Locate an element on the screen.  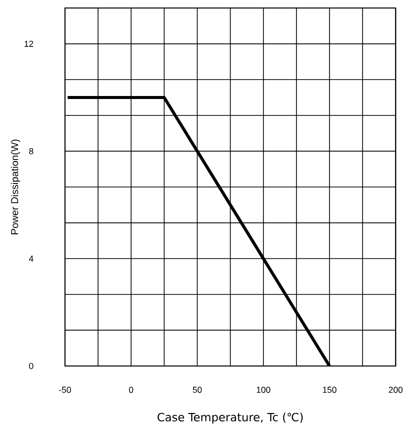
y-tick-label: 4 is located at coordinates (31, 259).